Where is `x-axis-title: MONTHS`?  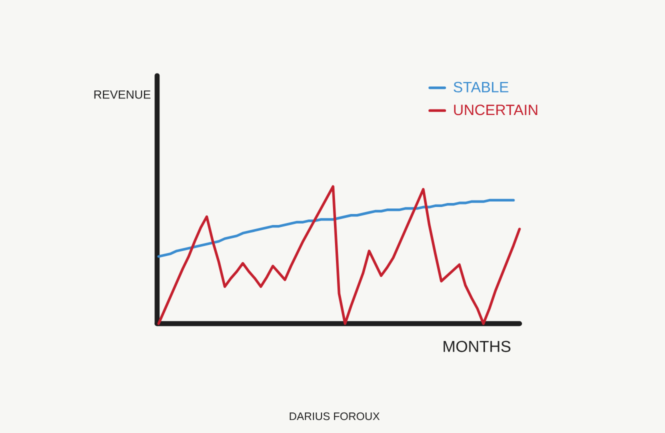
x-axis-title: MONTHS is located at coordinates (477, 346).